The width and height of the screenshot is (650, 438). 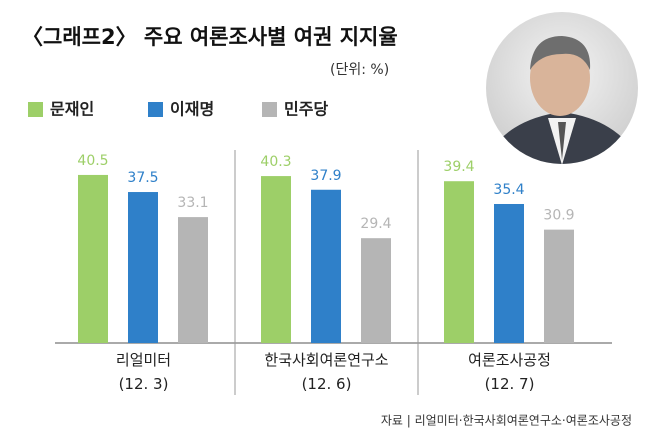 What do you see at coordinates (375, 224) in the screenshot?
I see `value-label: 29.4` at bounding box center [375, 224].